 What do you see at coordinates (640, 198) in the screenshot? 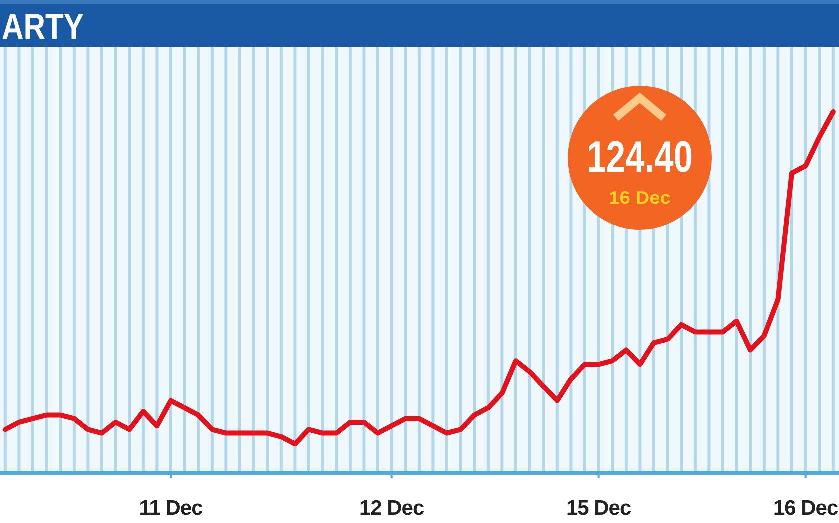
I see `annotation: 16 Dec` at bounding box center [640, 198].